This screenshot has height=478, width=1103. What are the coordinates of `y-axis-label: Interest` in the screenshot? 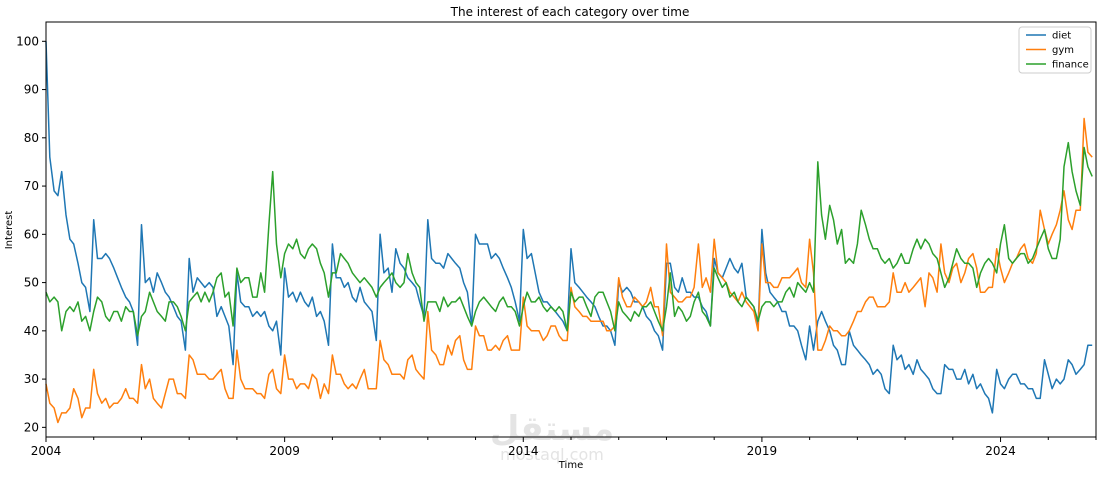 It's located at (9, 230).